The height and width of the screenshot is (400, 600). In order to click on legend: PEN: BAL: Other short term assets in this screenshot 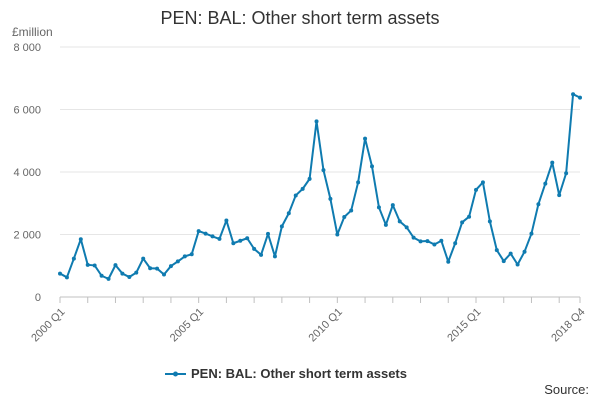, I will do `click(286, 373)`.